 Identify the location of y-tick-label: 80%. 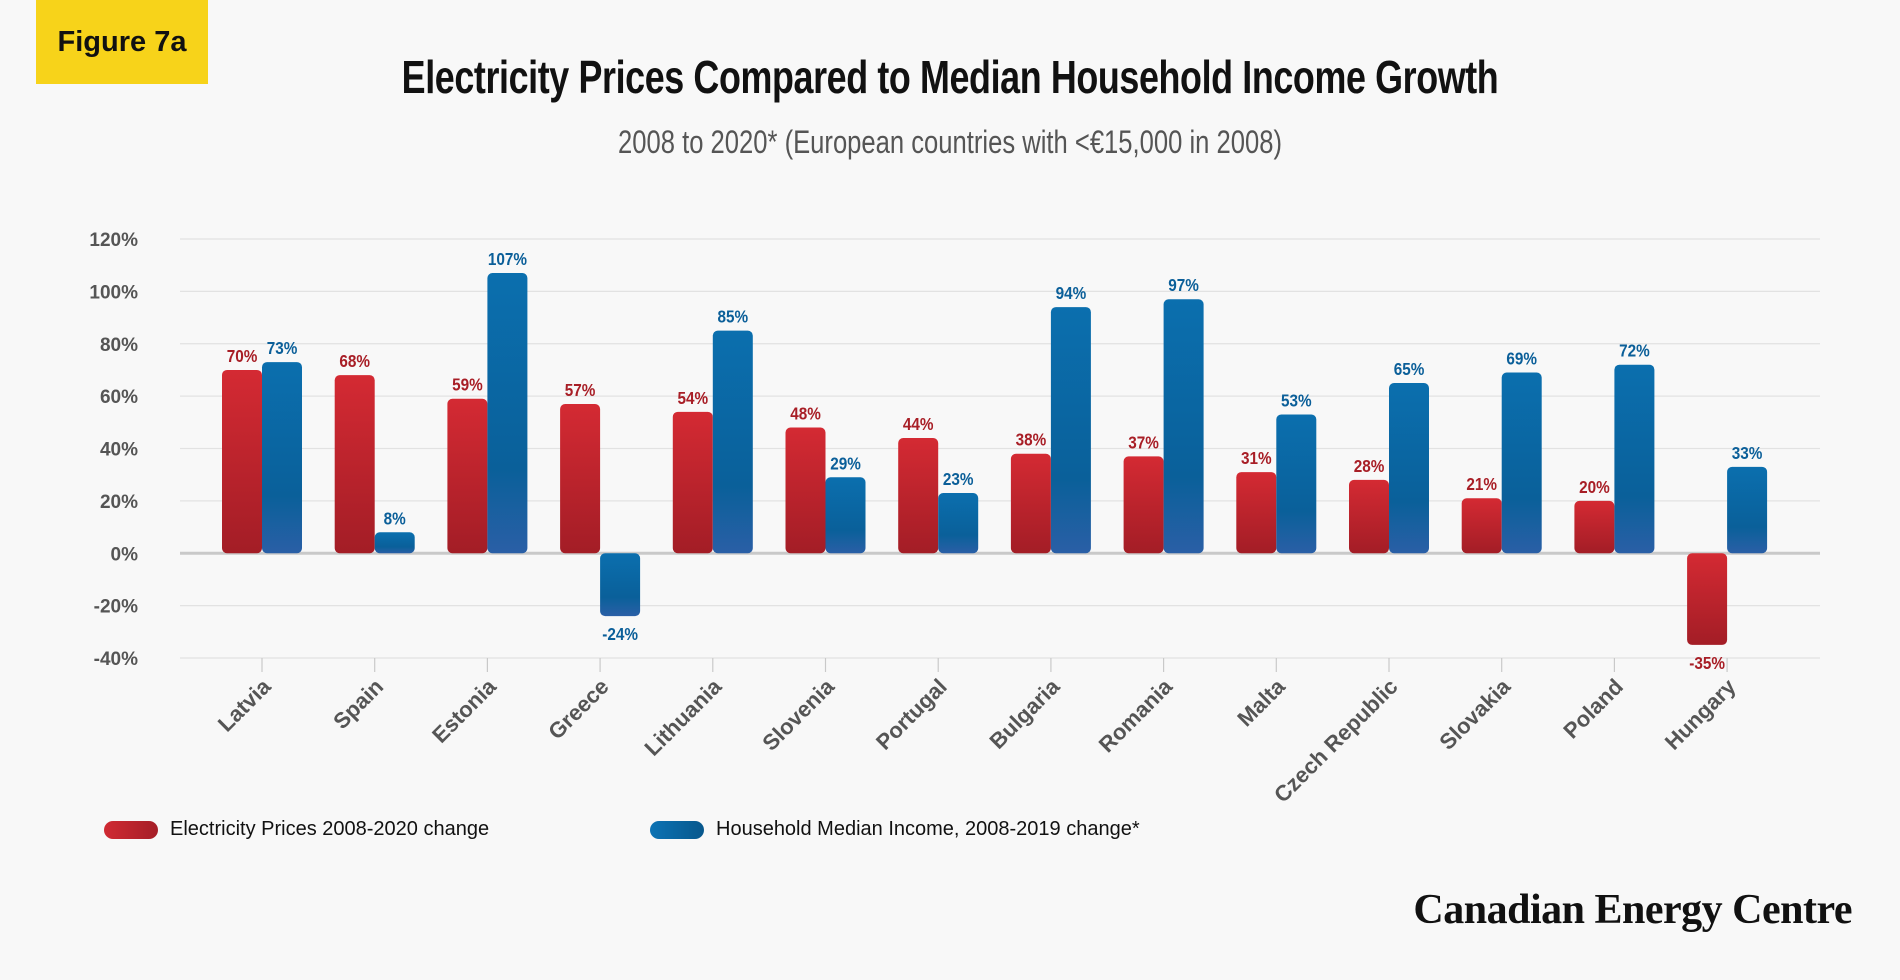
(119, 345).